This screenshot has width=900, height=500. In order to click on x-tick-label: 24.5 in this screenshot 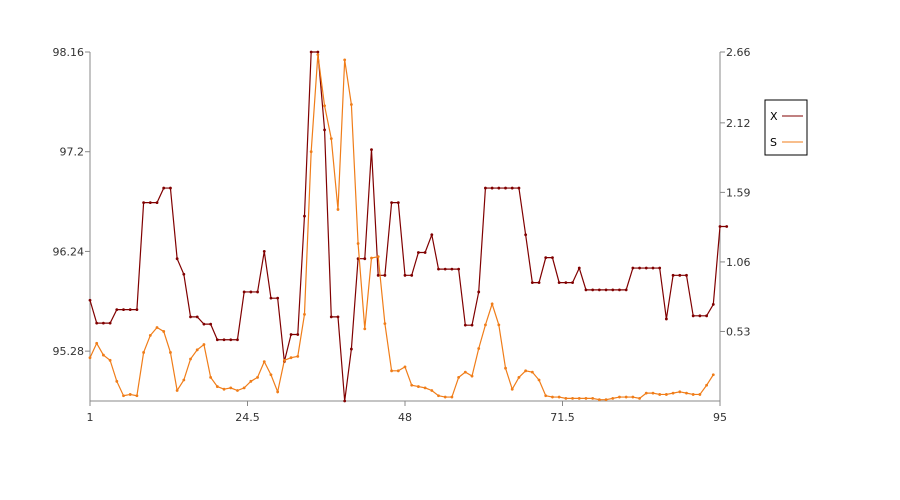, I will do `click(247, 417)`.